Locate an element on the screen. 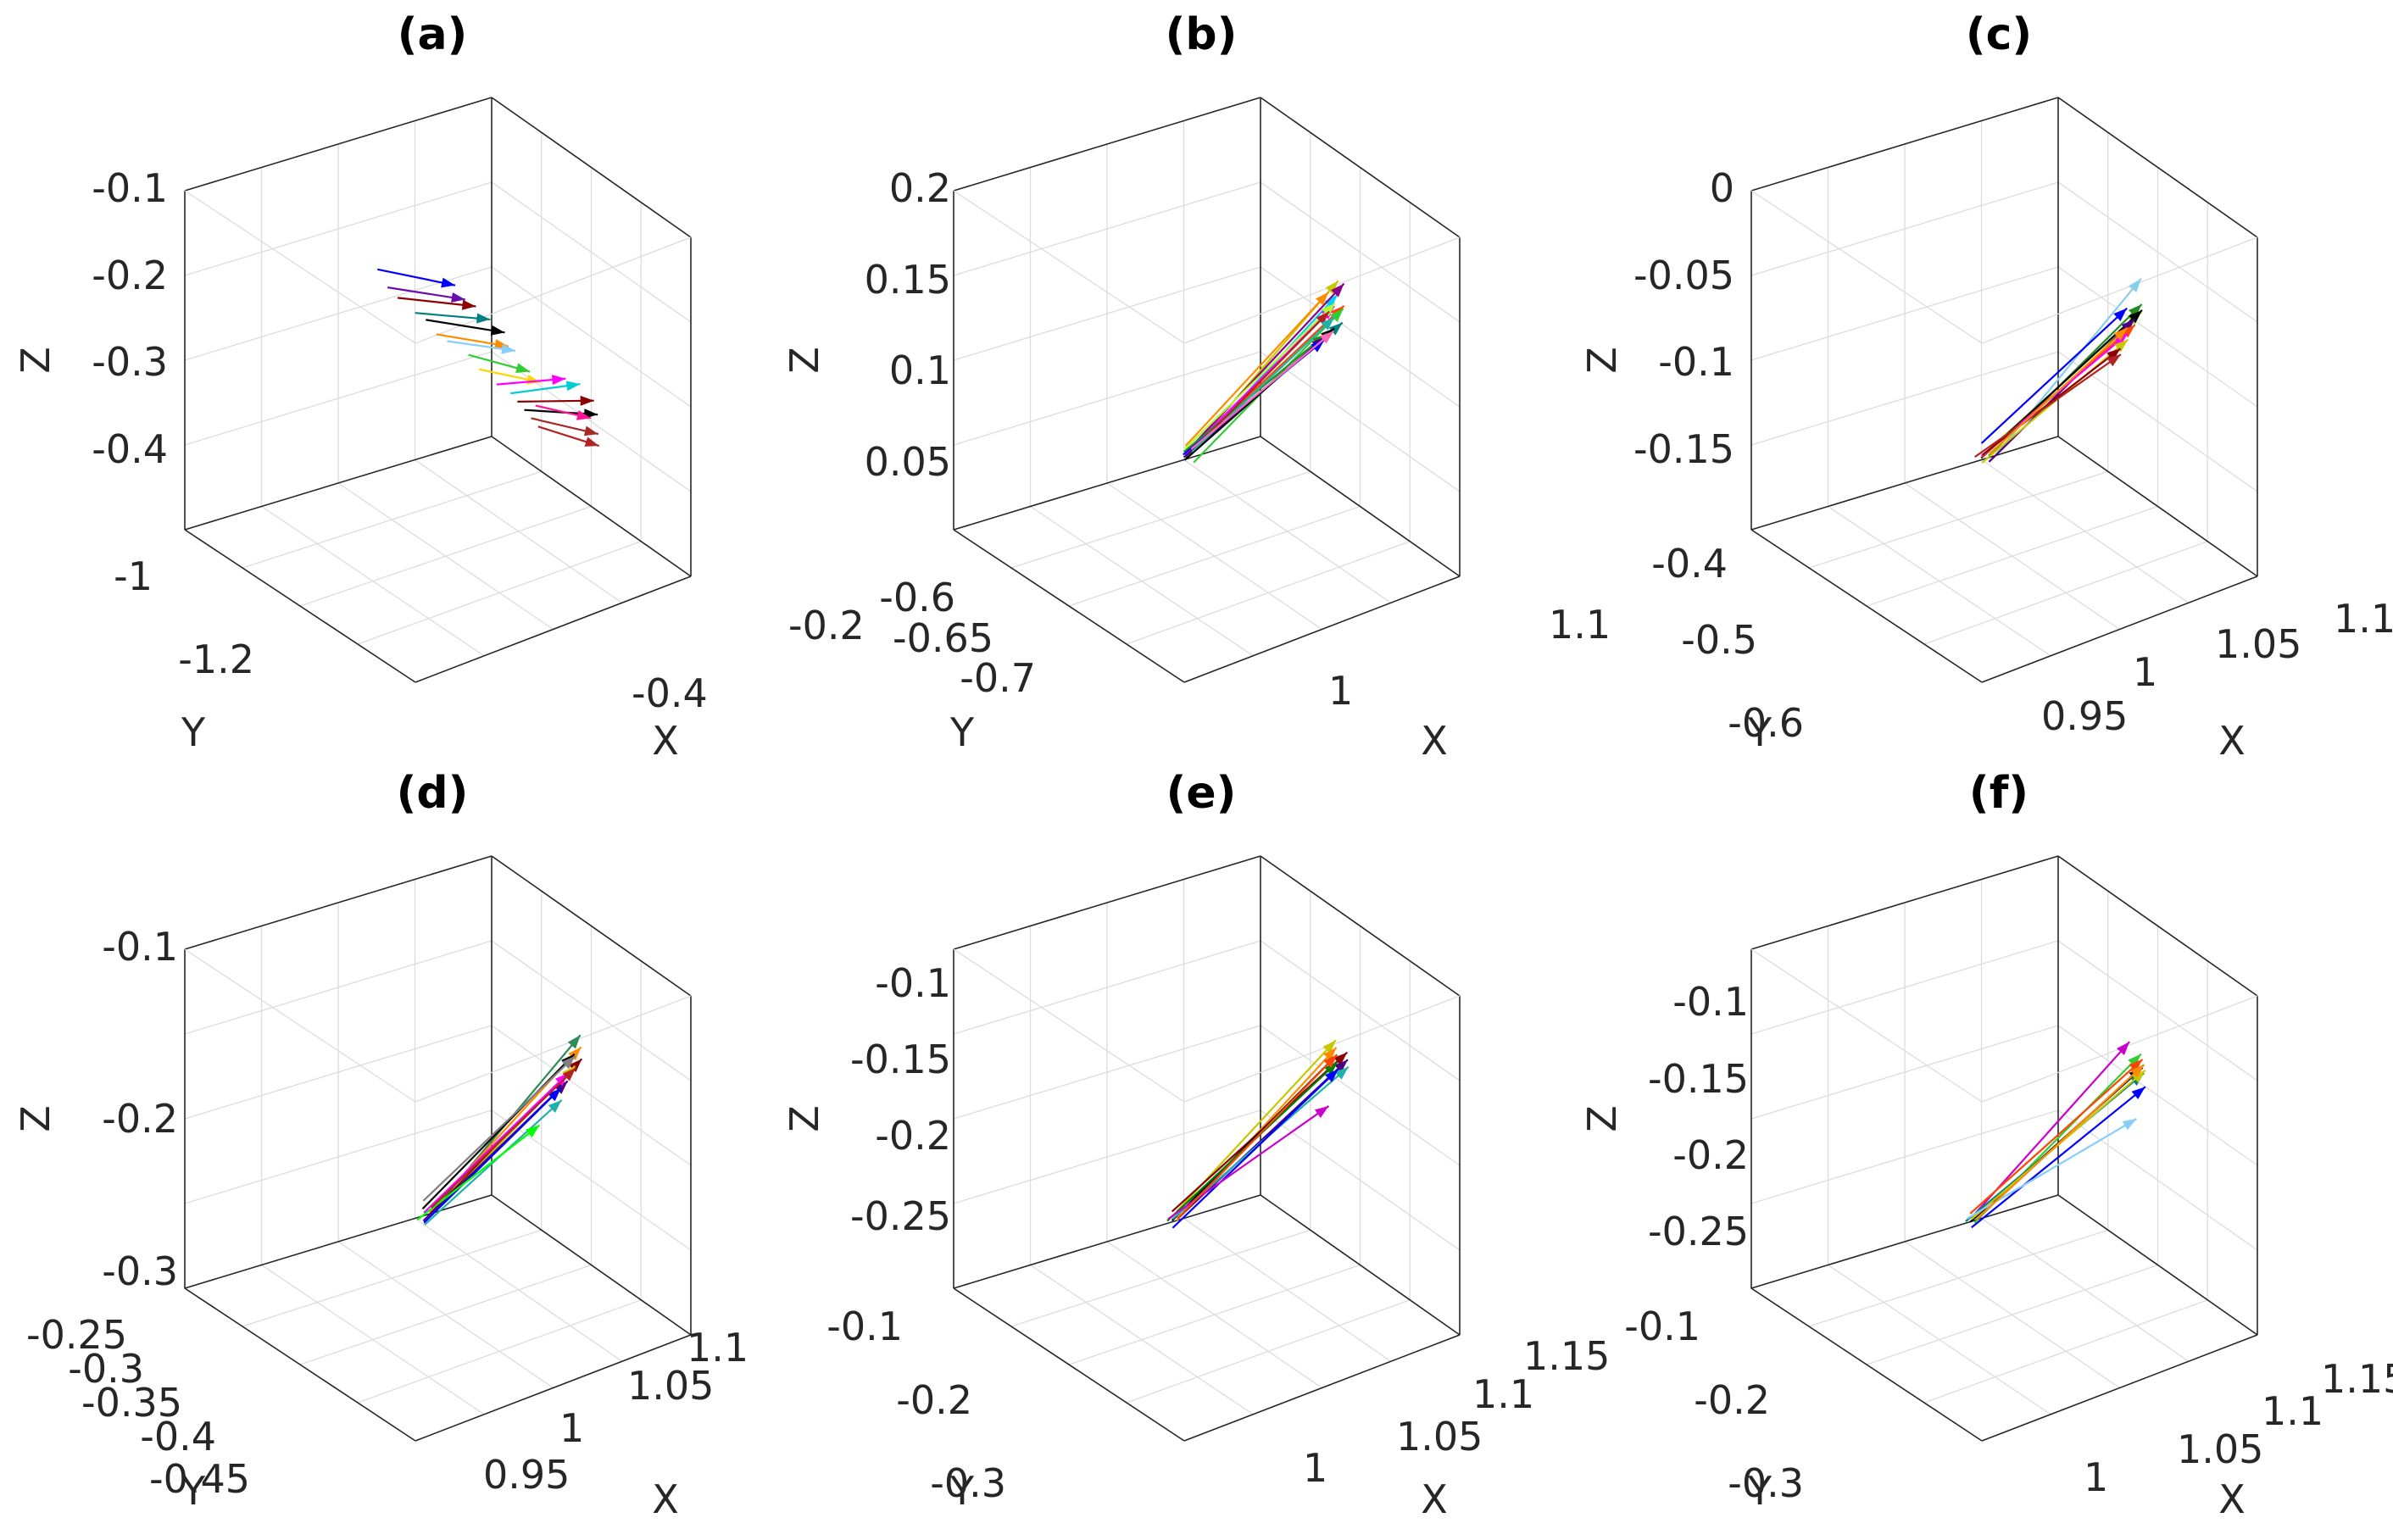 This screenshot has width=2393, height=1540. y-tick-label: -0.7 is located at coordinates (998, 678).